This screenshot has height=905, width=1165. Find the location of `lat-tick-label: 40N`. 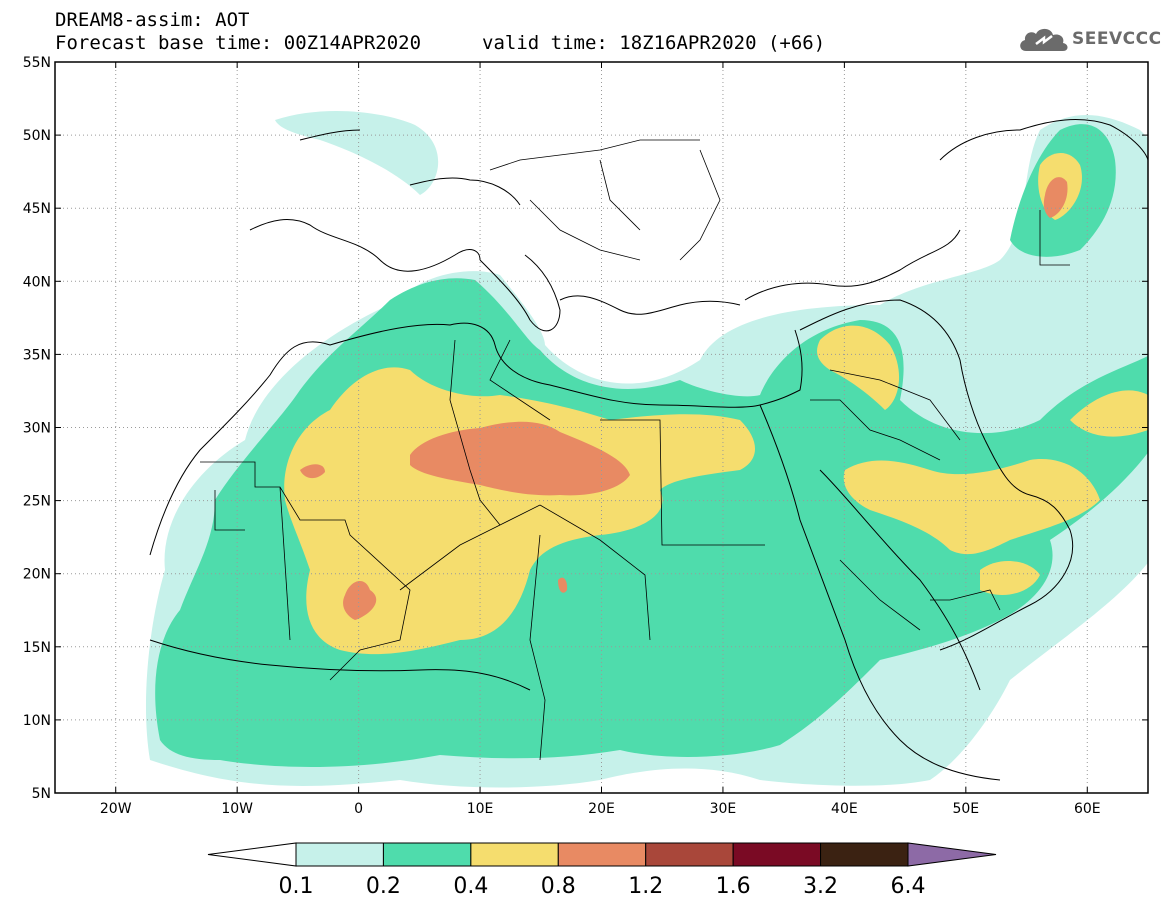

lat-tick-label: 40N is located at coordinates (37, 282).